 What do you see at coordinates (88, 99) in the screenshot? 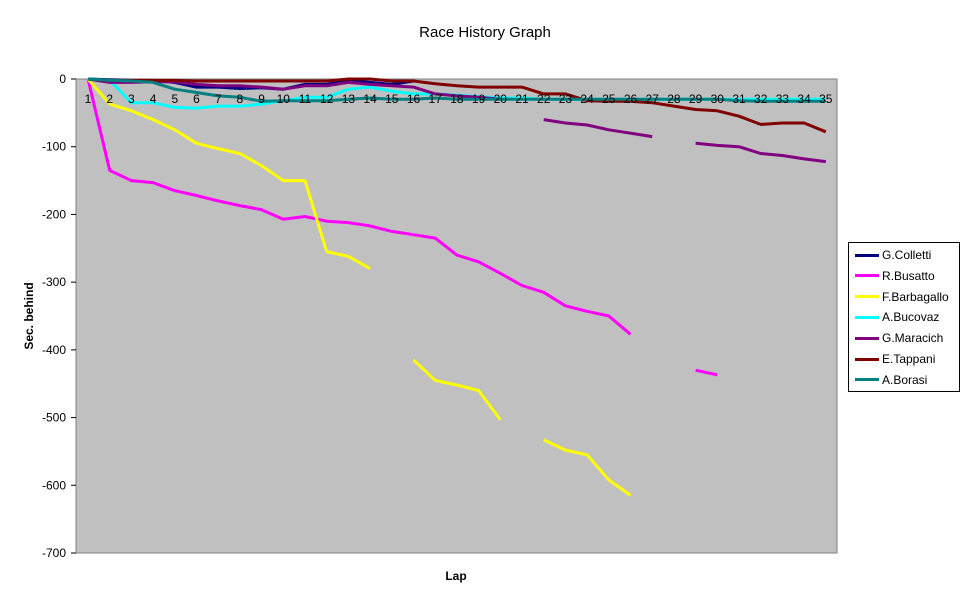
I see `x-tick-label: 1` at bounding box center [88, 99].